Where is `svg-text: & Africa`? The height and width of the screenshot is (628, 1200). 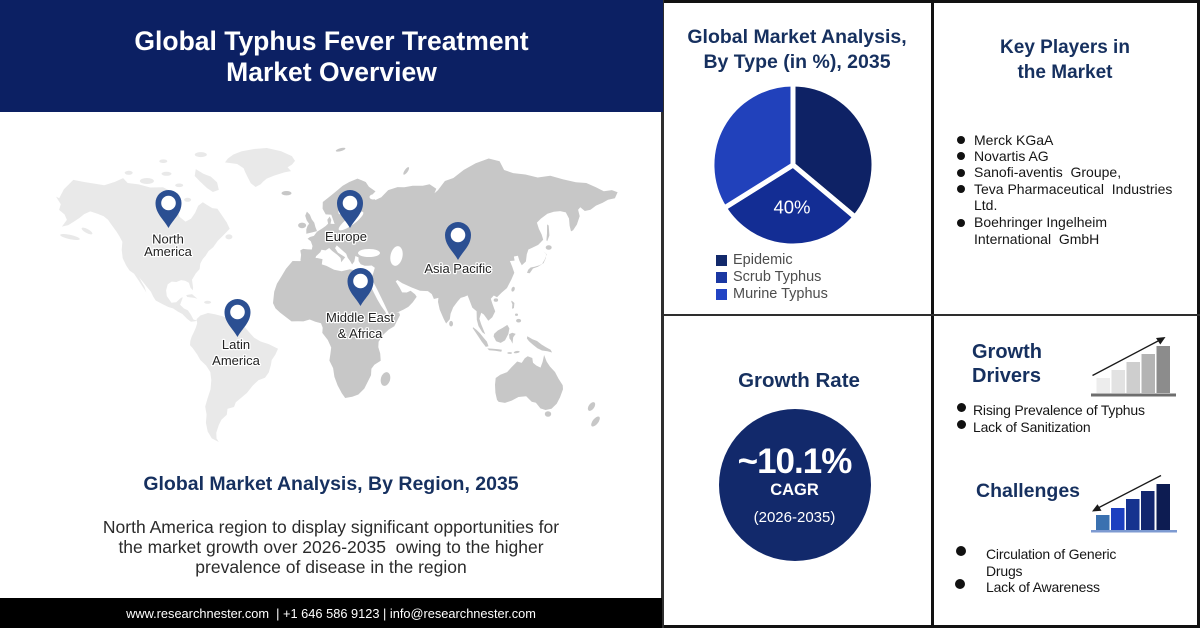 svg-text: & Africa is located at coordinates (361, 333).